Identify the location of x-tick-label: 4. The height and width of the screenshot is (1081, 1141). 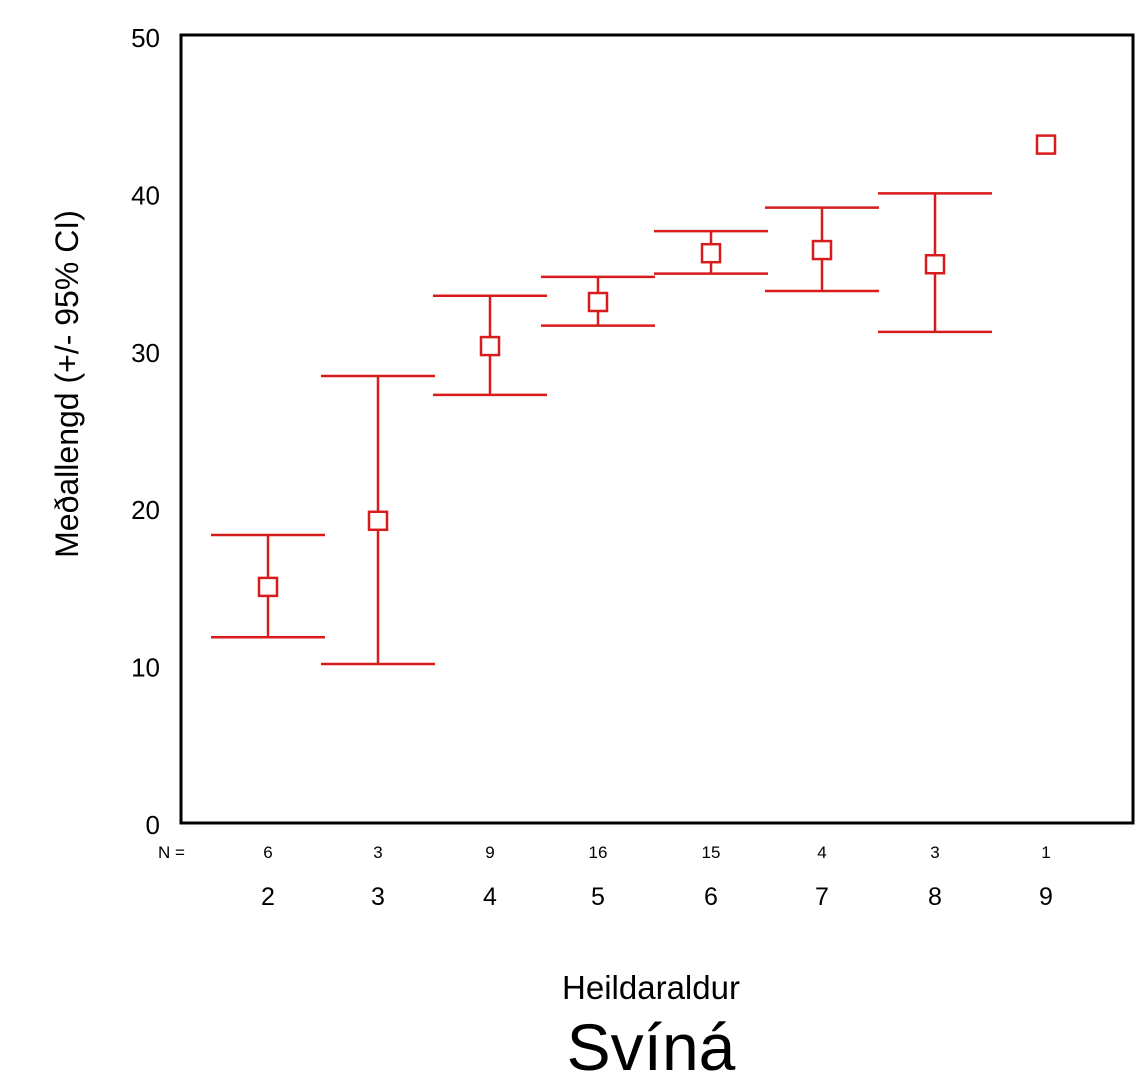
(490, 897).